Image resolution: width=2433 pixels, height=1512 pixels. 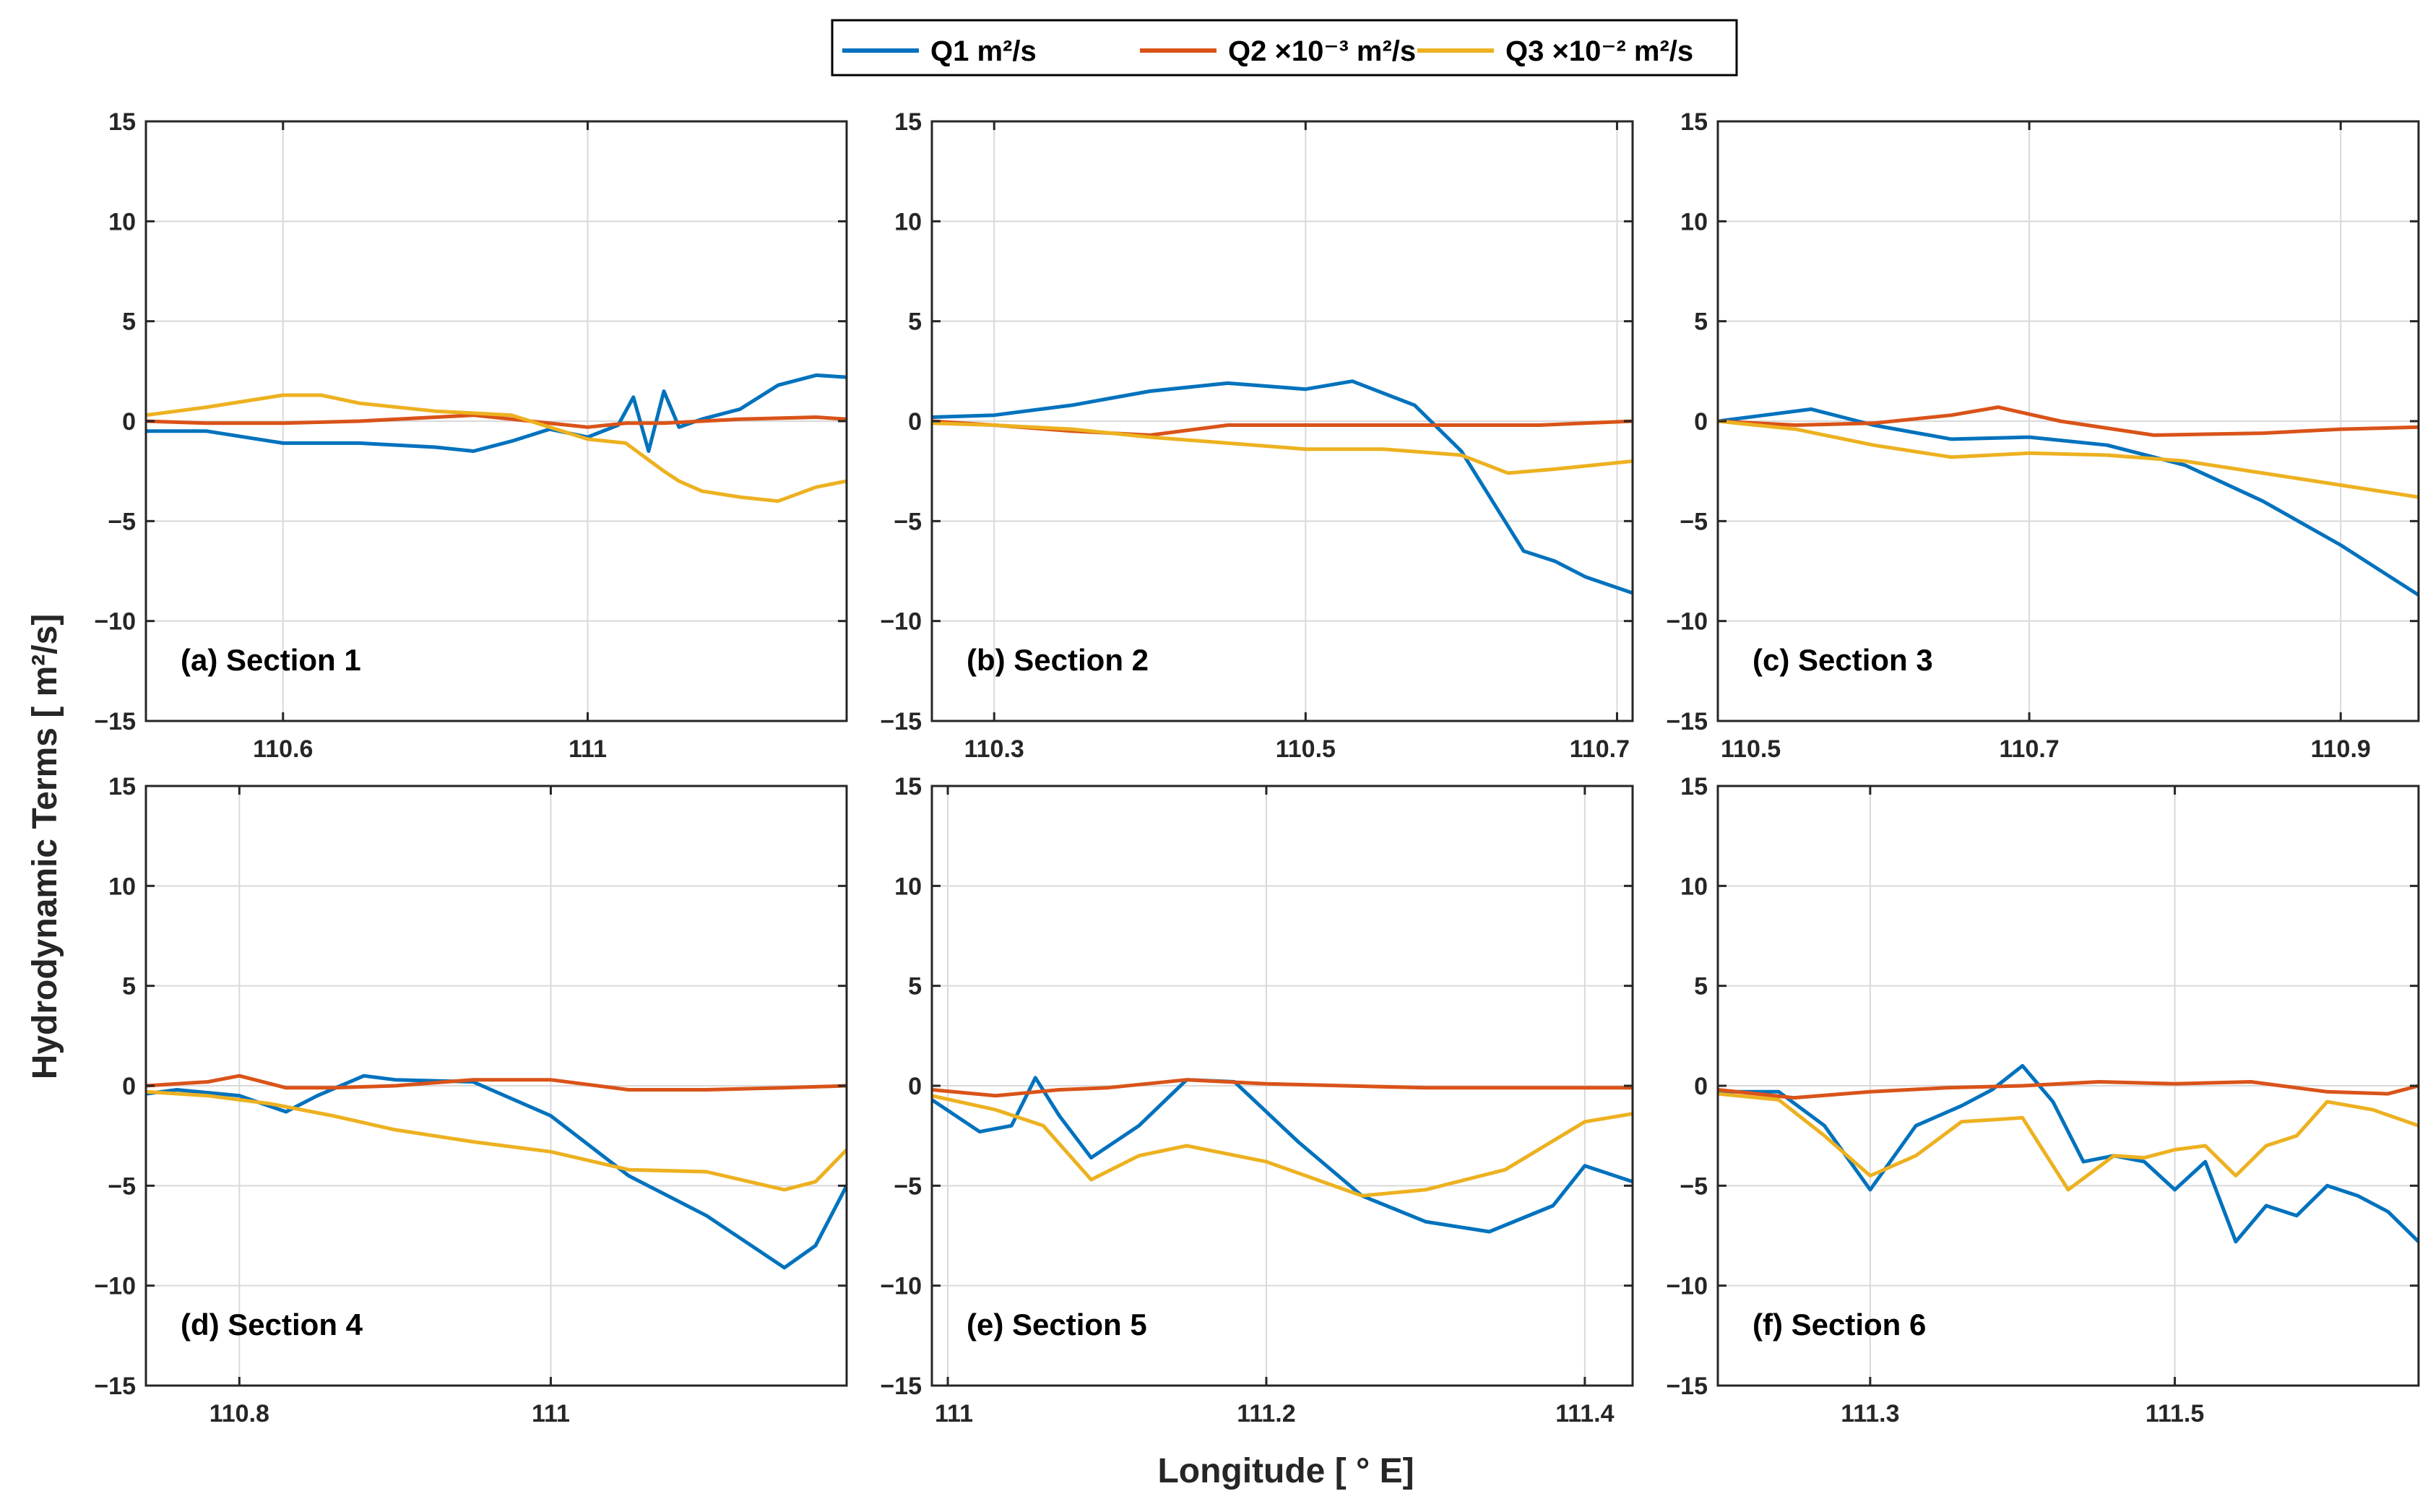 I want to click on panel-1: −15 −10 −5 0 5 10 15 110.6 111 (a) Section 1, so click(x=471, y=435).